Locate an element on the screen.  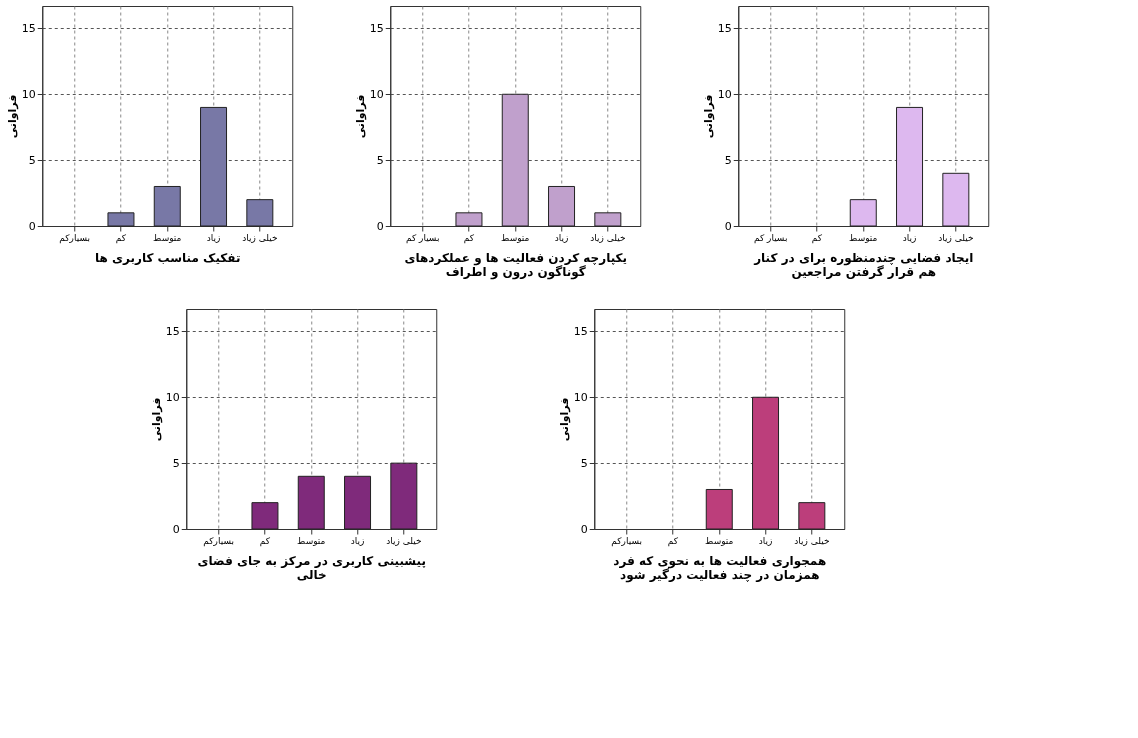
x-axis-title: یکپارچه کردن فعالیت ها و عملکردهای گوناگون درون و اطراف is located at coordinates (516, 265).